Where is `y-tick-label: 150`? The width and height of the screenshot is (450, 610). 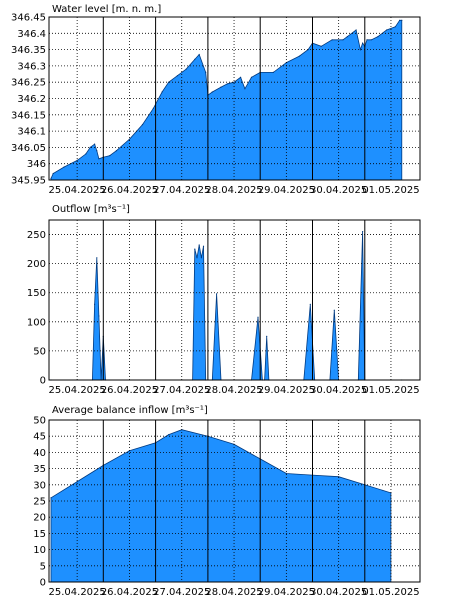
y-tick-label: 150 is located at coordinates (36, 293).